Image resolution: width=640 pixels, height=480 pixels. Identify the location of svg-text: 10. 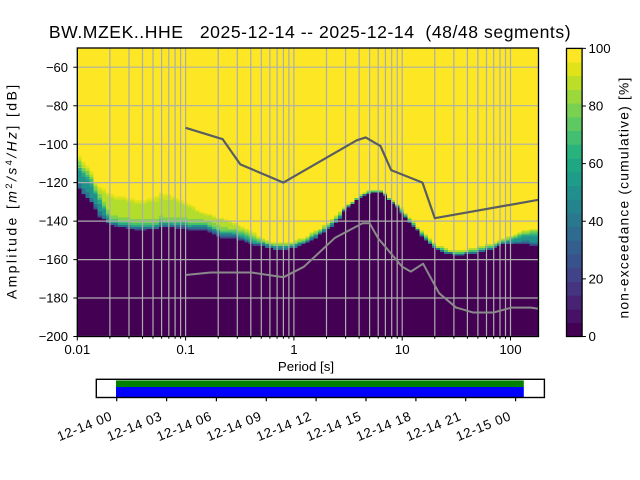
(402, 349).